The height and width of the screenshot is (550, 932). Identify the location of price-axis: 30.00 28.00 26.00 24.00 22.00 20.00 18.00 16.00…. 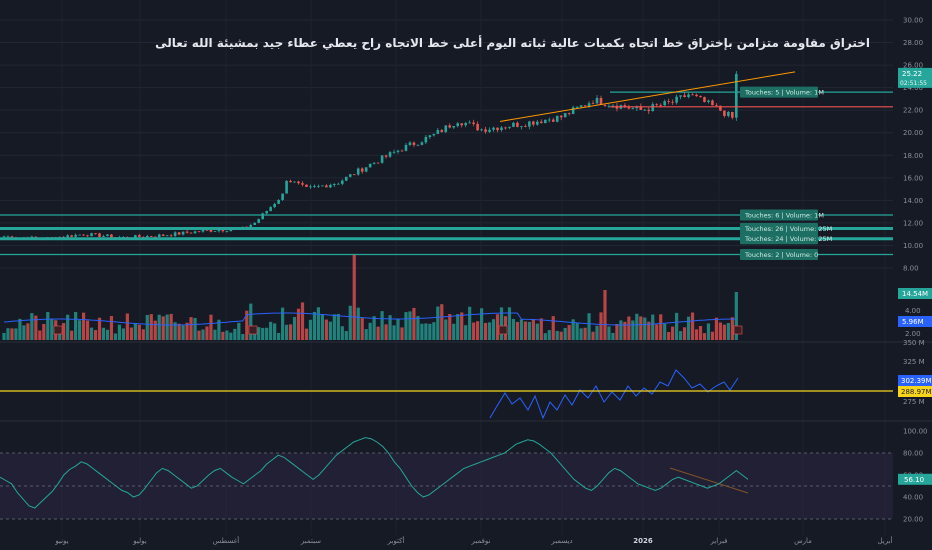
(913, 145).